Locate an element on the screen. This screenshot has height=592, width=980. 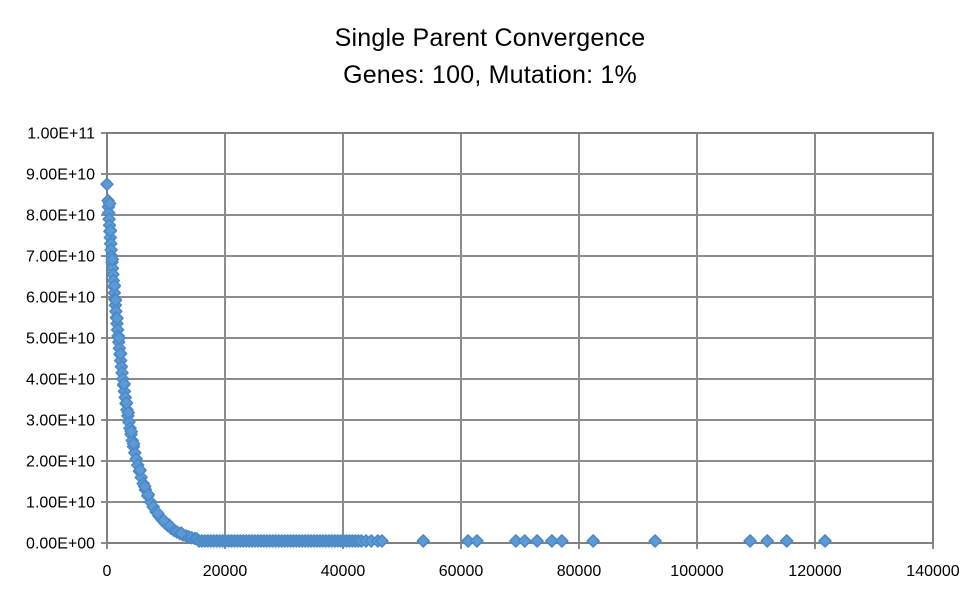
y-axis-label: 0.00E+00 is located at coordinates (60, 544).